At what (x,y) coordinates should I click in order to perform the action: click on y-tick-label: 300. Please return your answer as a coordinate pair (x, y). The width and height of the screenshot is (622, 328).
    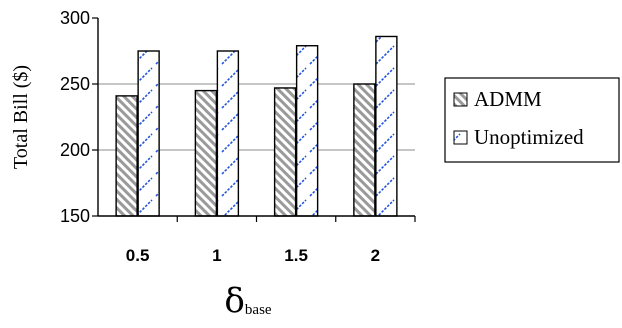
    Looking at the image, I should click on (75, 18).